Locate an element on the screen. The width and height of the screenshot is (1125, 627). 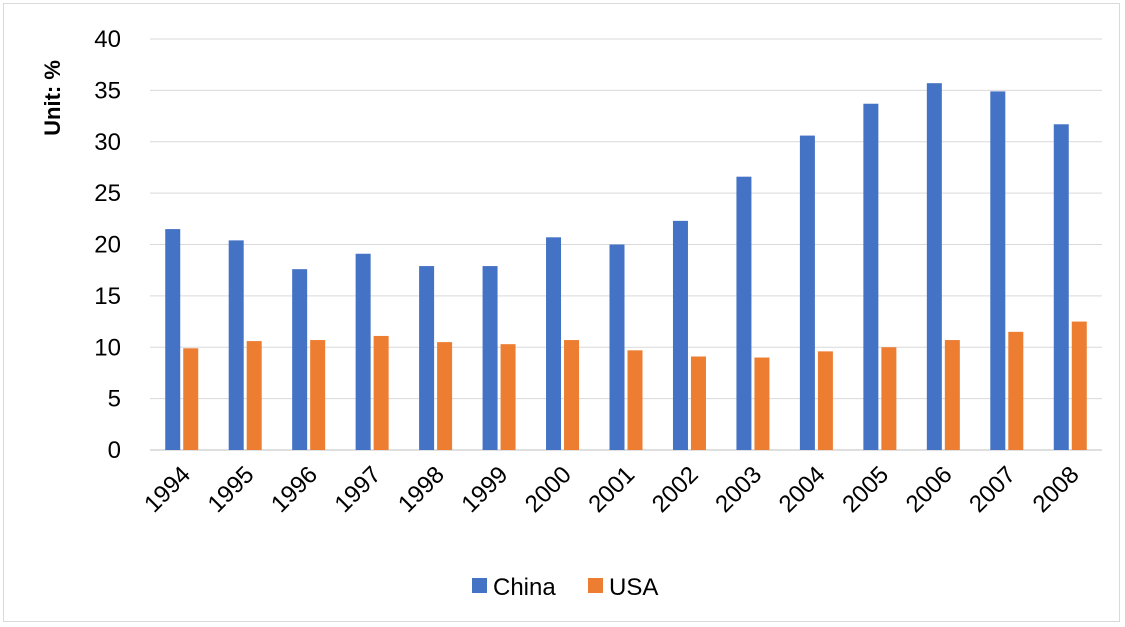
x-tick-label: 1997 is located at coordinates (358, 489).